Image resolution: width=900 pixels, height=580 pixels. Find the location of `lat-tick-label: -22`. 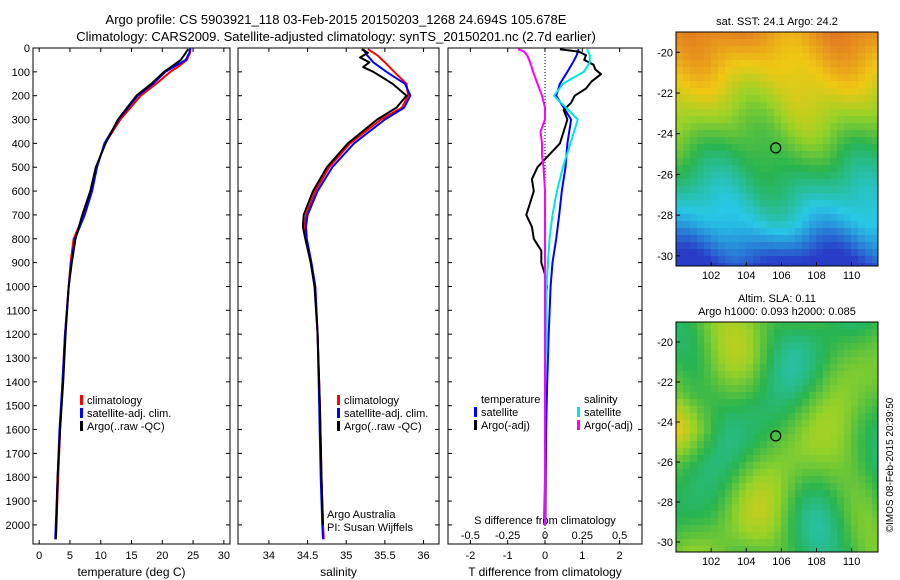

lat-tick-label: -22 is located at coordinates (665, 383).